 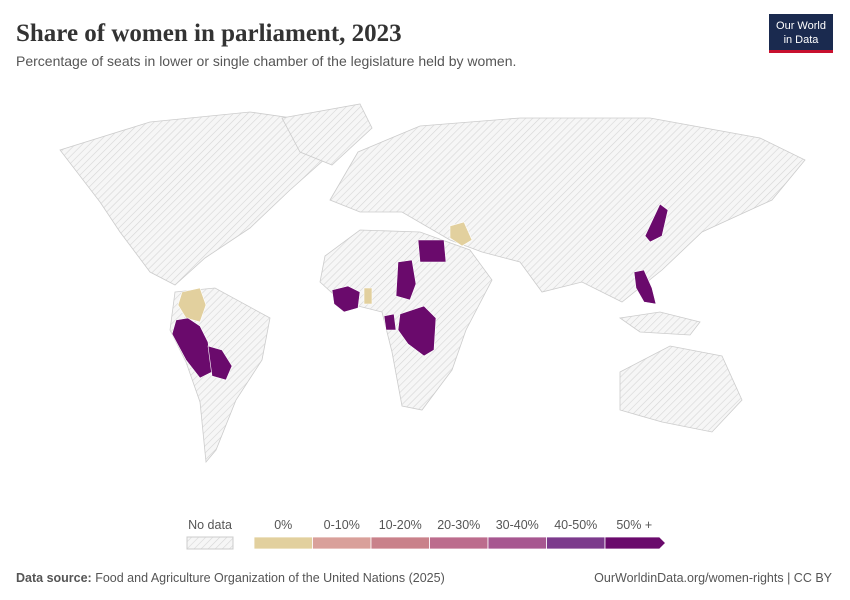 I want to click on legend-label: 50% +, so click(x=634, y=525).